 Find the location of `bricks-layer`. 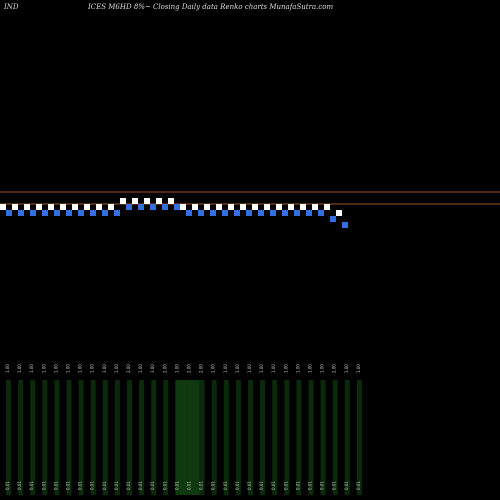

bricks-layer is located at coordinates (174, 213).